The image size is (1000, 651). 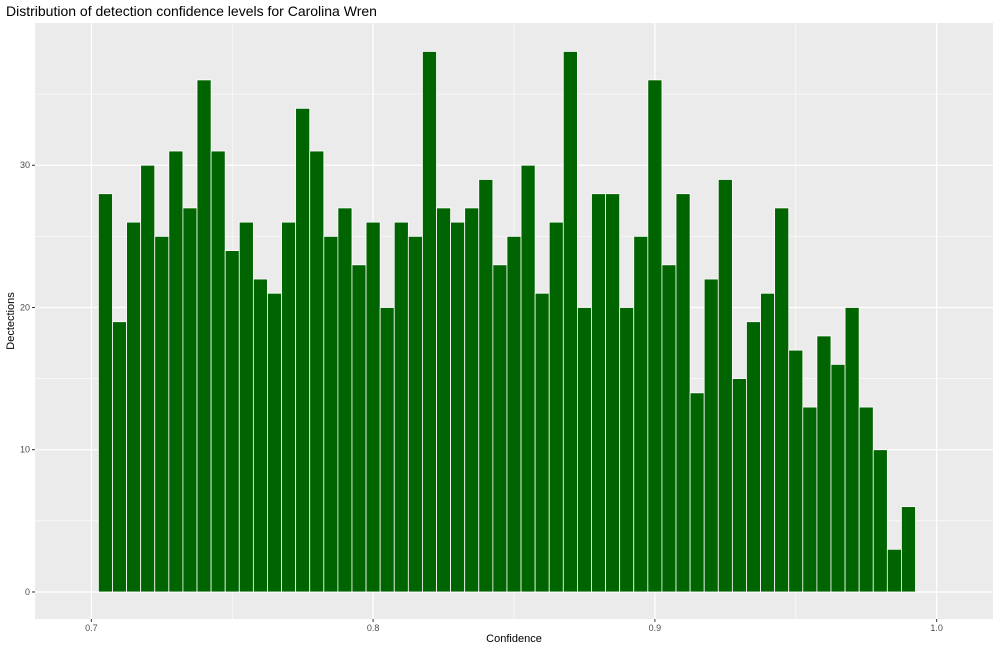 What do you see at coordinates (655, 628) in the screenshot?
I see `x-tick-label: 0.9` at bounding box center [655, 628].